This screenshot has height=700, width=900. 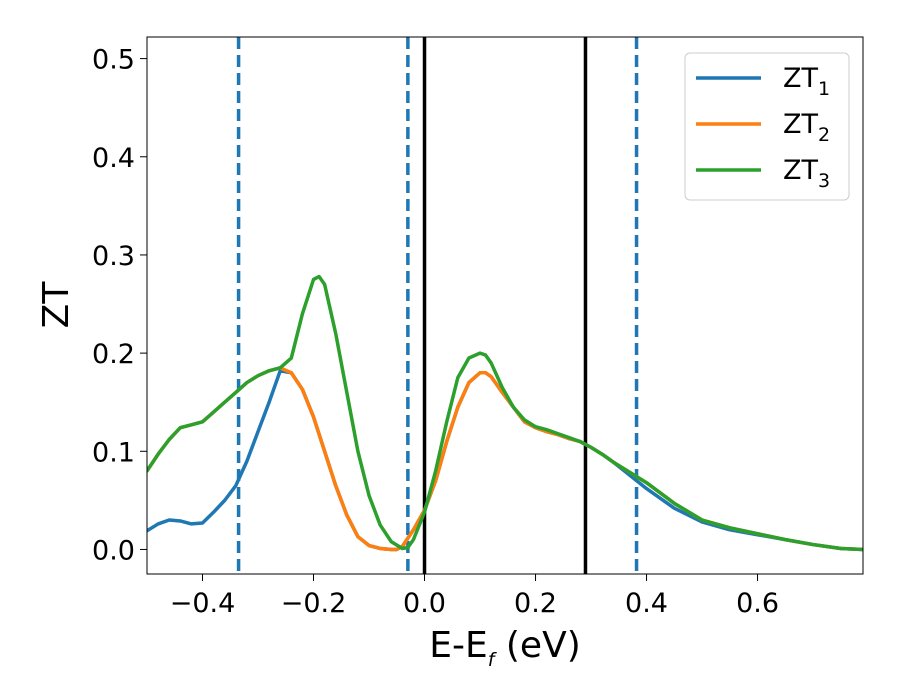 What do you see at coordinates (113, 158) in the screenshot?
I see `y-tick-label: 0.4` at bounding box center [113, 158].